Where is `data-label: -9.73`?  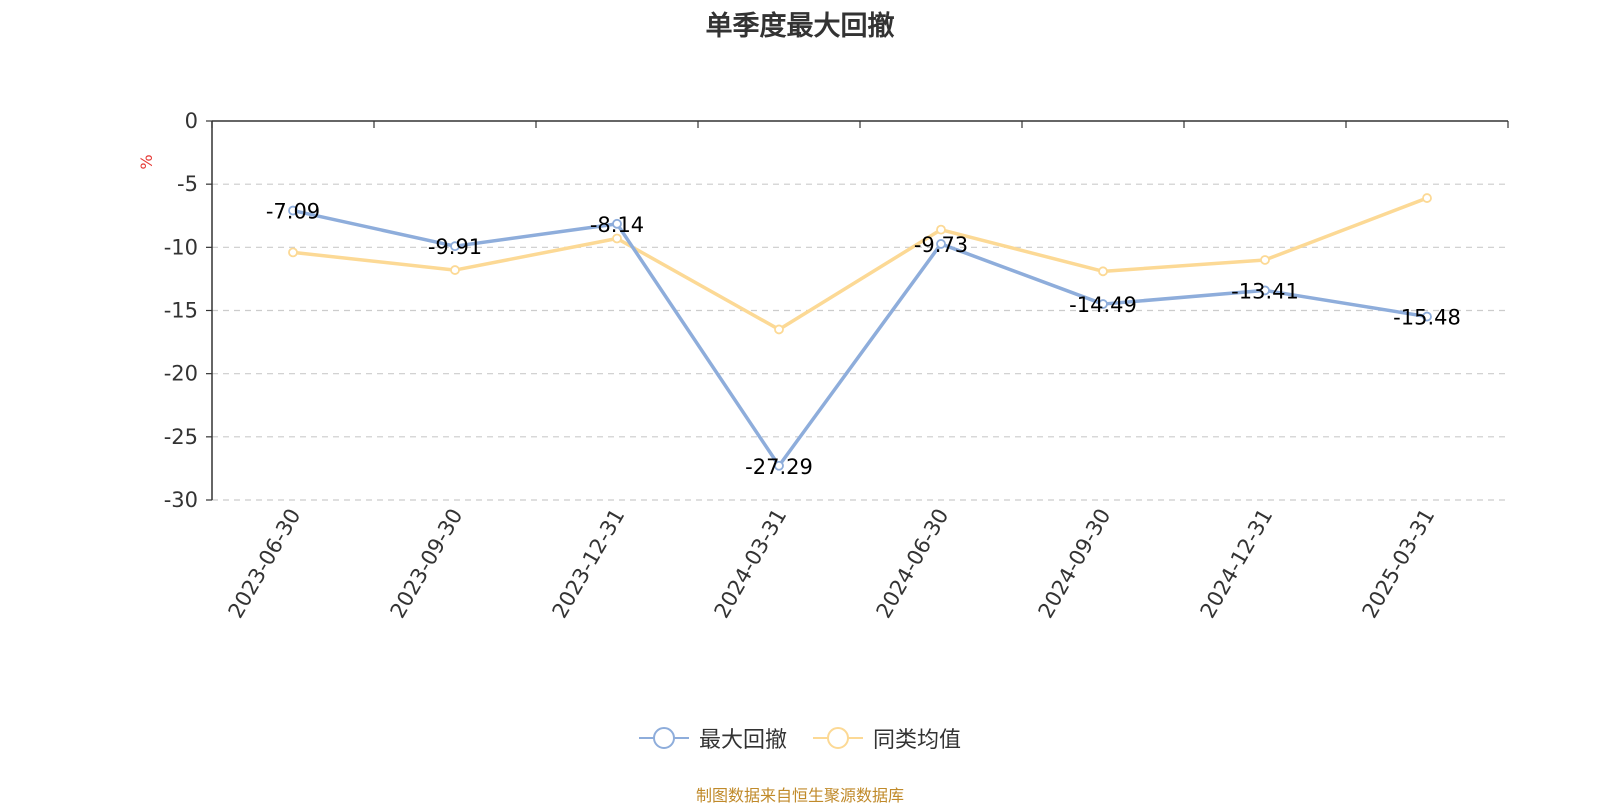
data-label: -9.73 is located at coordinates (941, 245).